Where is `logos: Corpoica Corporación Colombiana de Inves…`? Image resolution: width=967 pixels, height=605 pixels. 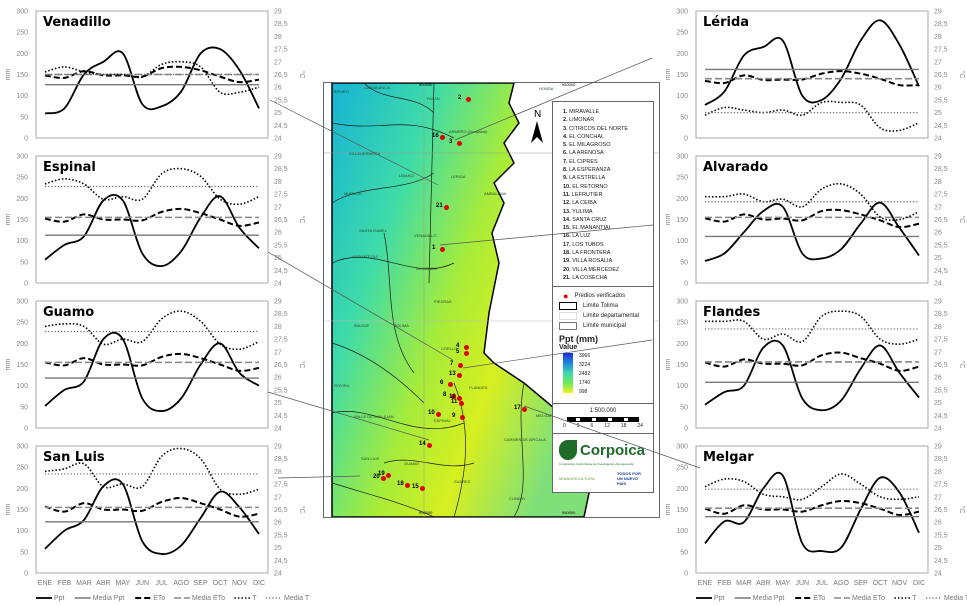
logos: Corpoica Corporación Colombiana de Inves… is located at coordinates (603, 462).